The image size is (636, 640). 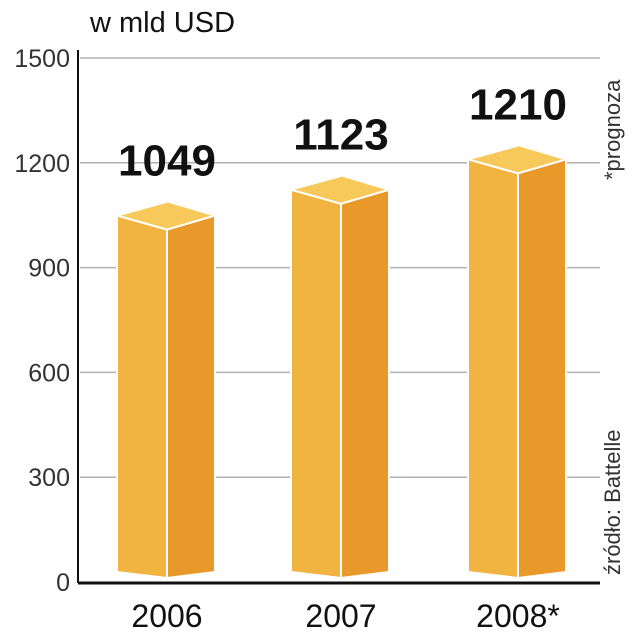 What do you see at coordinates (42, 59) in the screenshot?
I see `y-tick-label: 1500` at bounding box center [42, 59].